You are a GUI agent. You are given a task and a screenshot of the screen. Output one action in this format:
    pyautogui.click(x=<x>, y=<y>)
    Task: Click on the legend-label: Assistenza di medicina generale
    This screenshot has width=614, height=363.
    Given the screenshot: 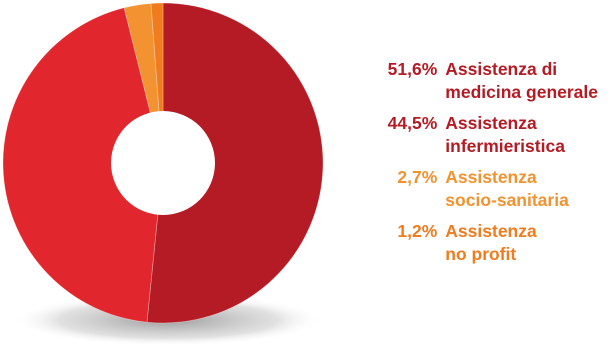 What is the action you would take?
    pyautogui.click(x=522, y=80)
    